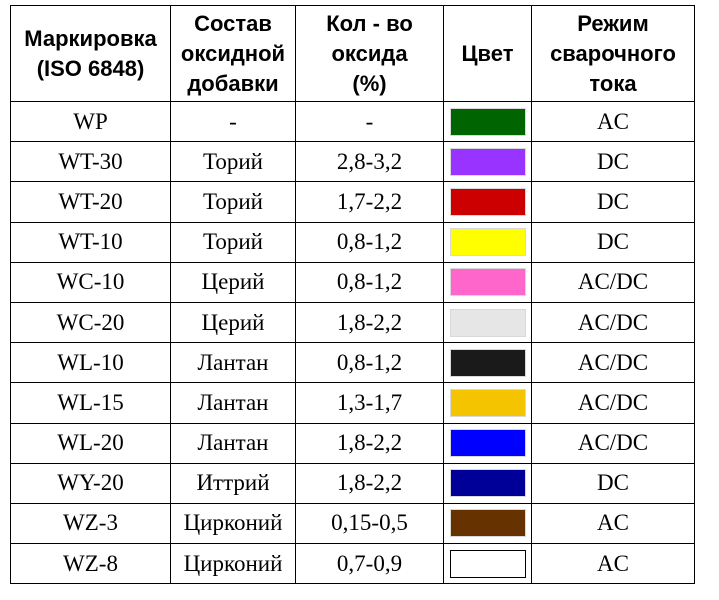  I want to click on header-color: Цвет, so click(487, 53).